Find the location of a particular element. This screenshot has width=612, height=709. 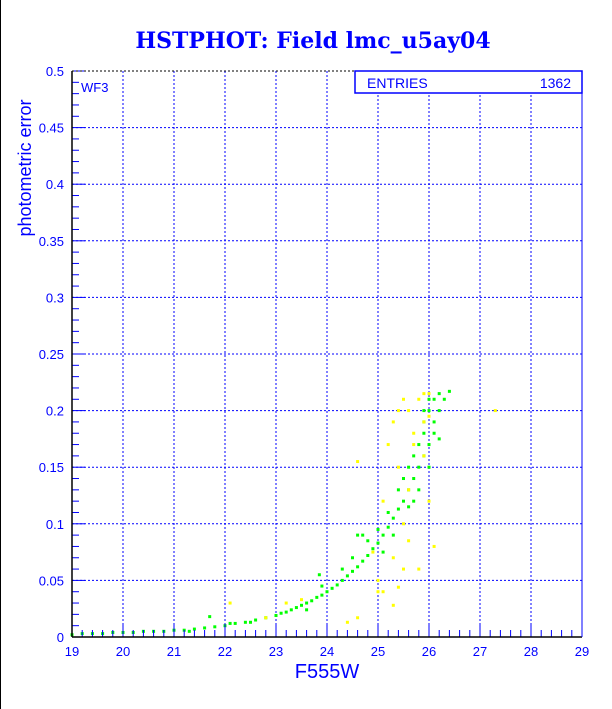

y-tick-label: 0.15 is located at coordinates (51, 467).